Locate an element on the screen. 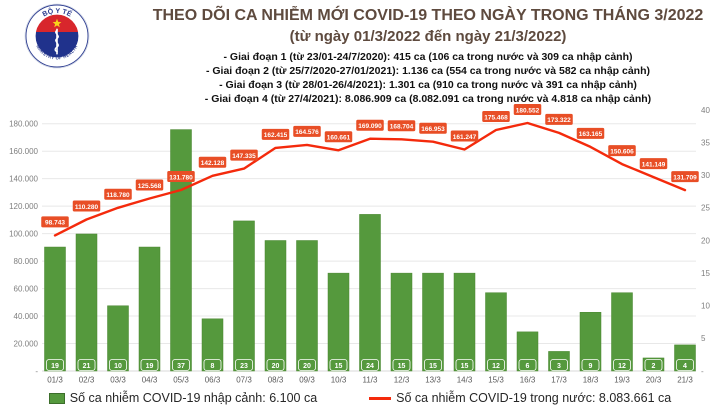 Image resolution: width=720 pixels, height=410 pixels. x-axis-label: 16/3 is located at coordinates (528, 380).